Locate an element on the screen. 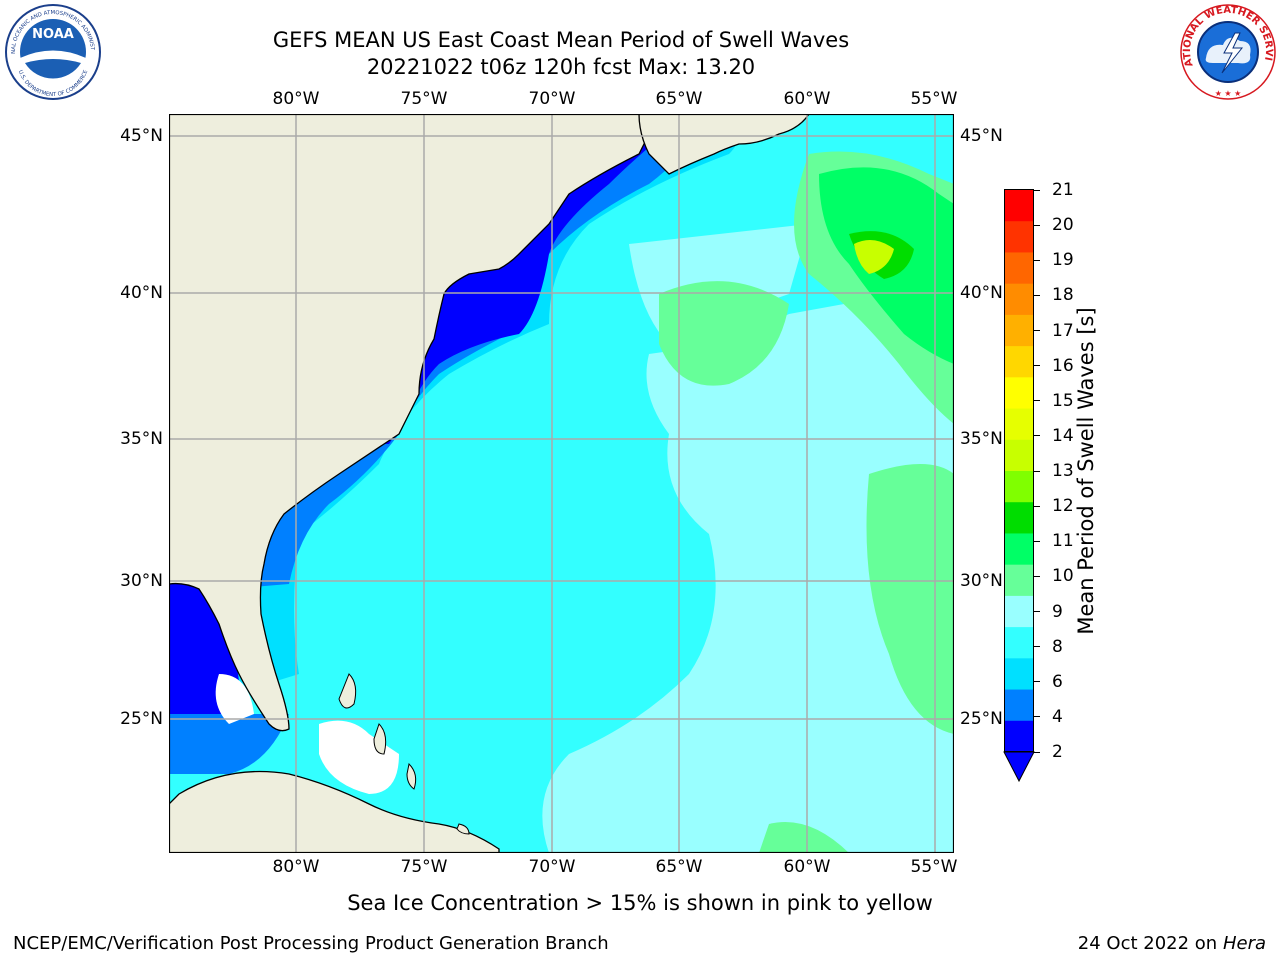 The height and width of the screenshot is (960, 1280). colorbar-tick-label: 10 is located at coordinates (1063, 576).